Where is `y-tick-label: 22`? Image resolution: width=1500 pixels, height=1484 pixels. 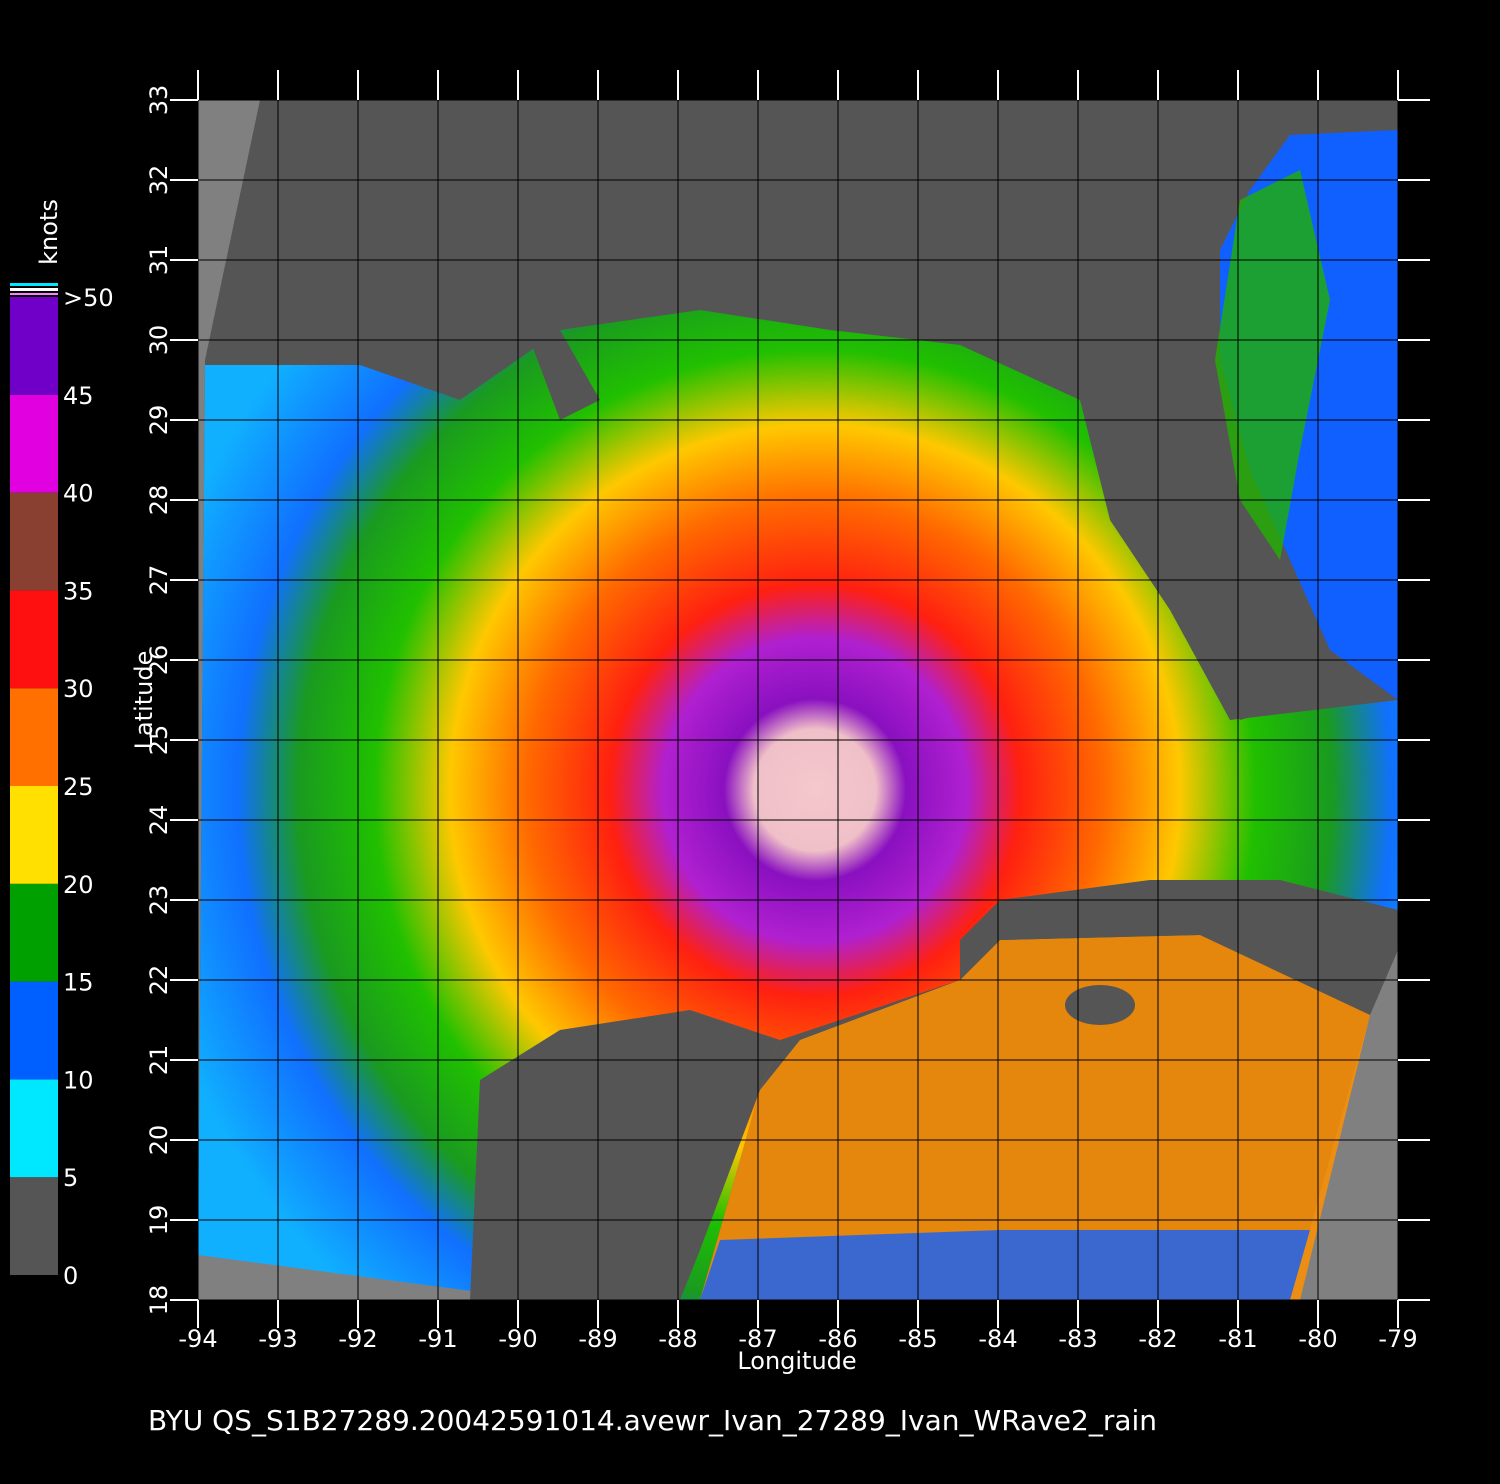 y-tick-label: 22 is located at coordinates (159, 980).